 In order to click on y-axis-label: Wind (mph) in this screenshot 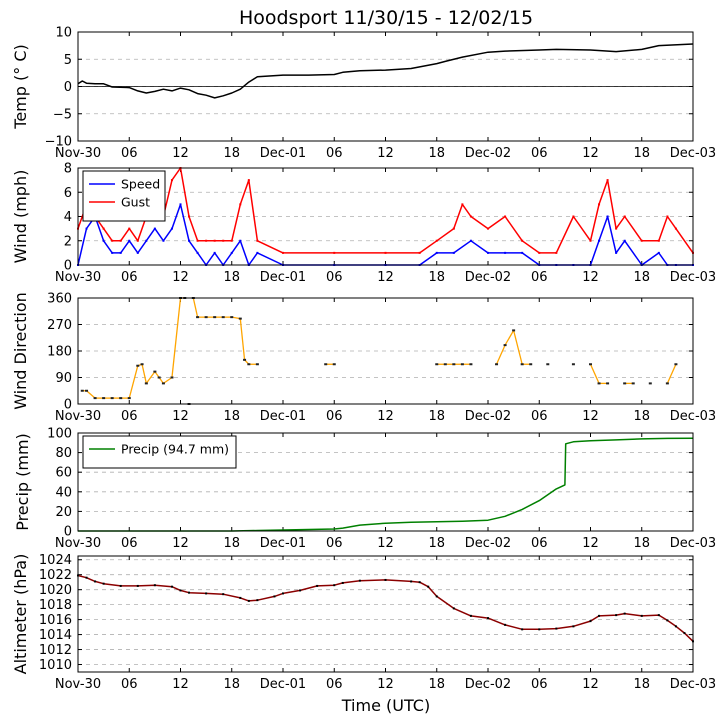, I will do `click(20, 217)`.